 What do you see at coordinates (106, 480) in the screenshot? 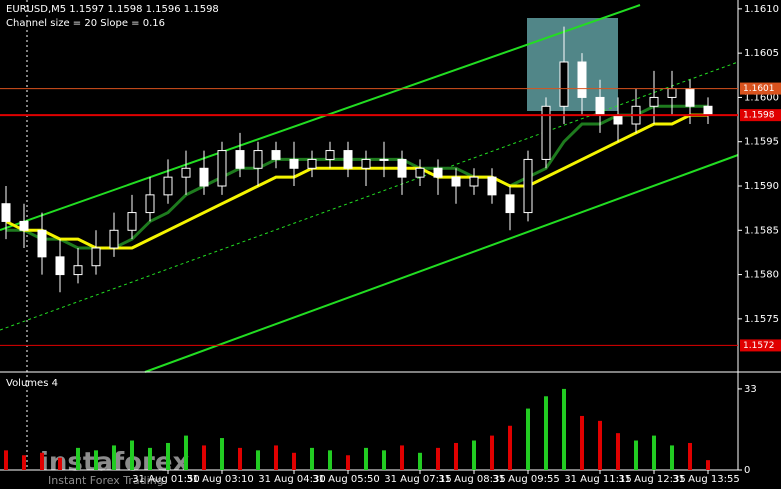
I see `watermark-tagline: Instant Forex Trading` at bounding box center [106, 480].